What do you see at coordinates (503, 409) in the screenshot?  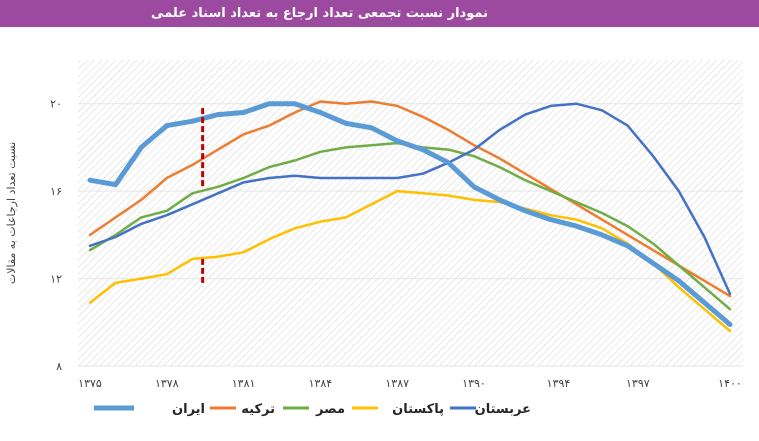 I see `legend-label-4: عربستان` at bounding box center [503, 409].